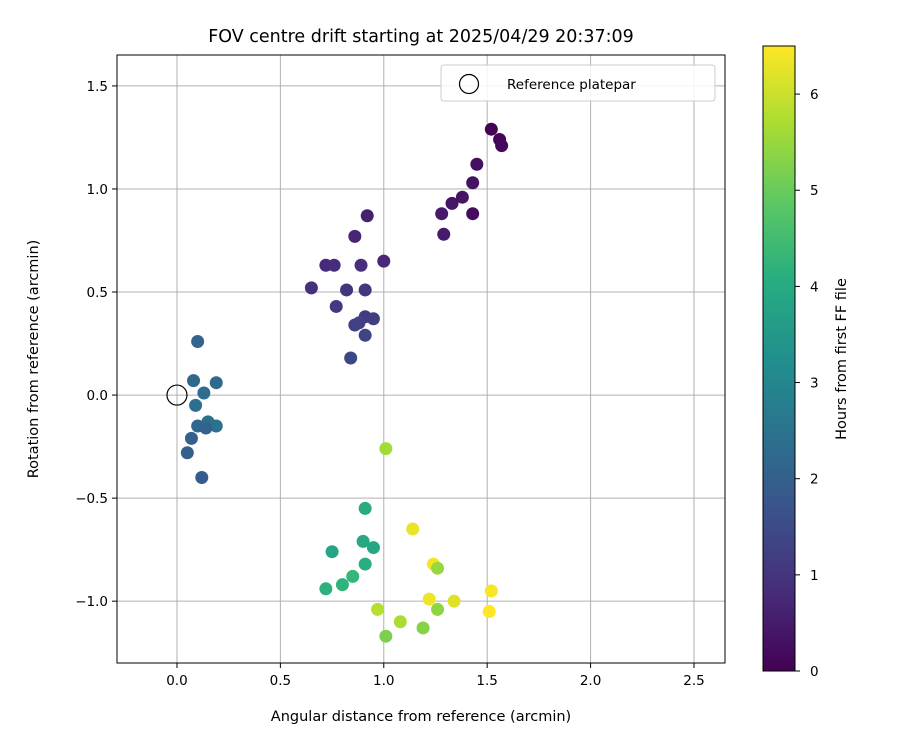  What do you see at coordinates (97, 396) in the screenshot?
I see `y-tick-label: 0.0` at bounding box center [97, 396].